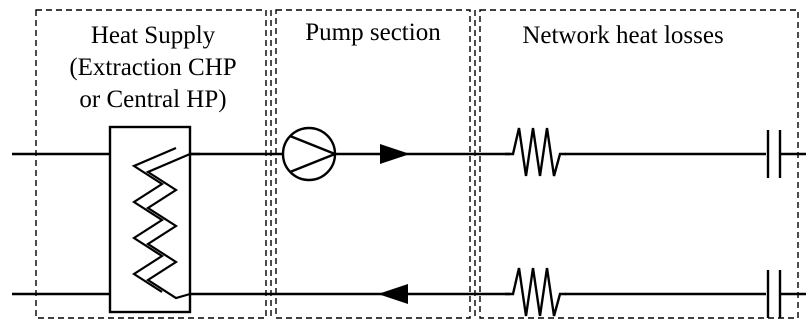 The image size is (808, 324). I want to click on pump-icon, so click(309, 154).